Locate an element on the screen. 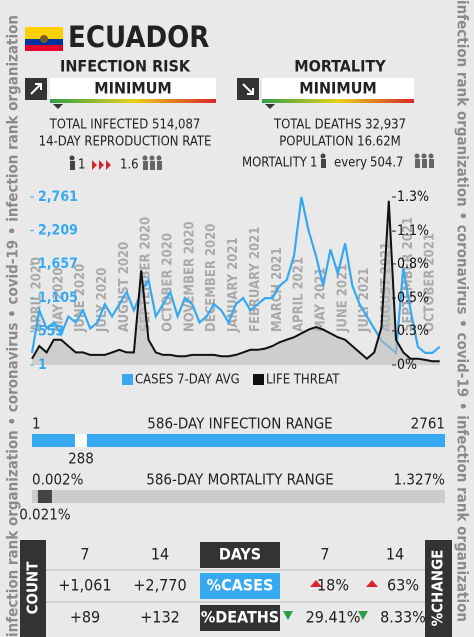 The width and height of the screenshot is (474, 637). y-tick-label: 1 is located at coordinates (42, 365).